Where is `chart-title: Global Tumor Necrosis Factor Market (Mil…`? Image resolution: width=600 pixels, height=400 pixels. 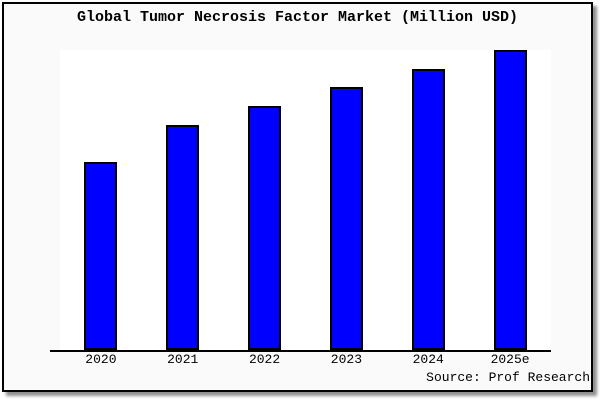 chart-title: Global Tumor Necrosis Factor Market (Mil… is located at coordinates (297, 17).